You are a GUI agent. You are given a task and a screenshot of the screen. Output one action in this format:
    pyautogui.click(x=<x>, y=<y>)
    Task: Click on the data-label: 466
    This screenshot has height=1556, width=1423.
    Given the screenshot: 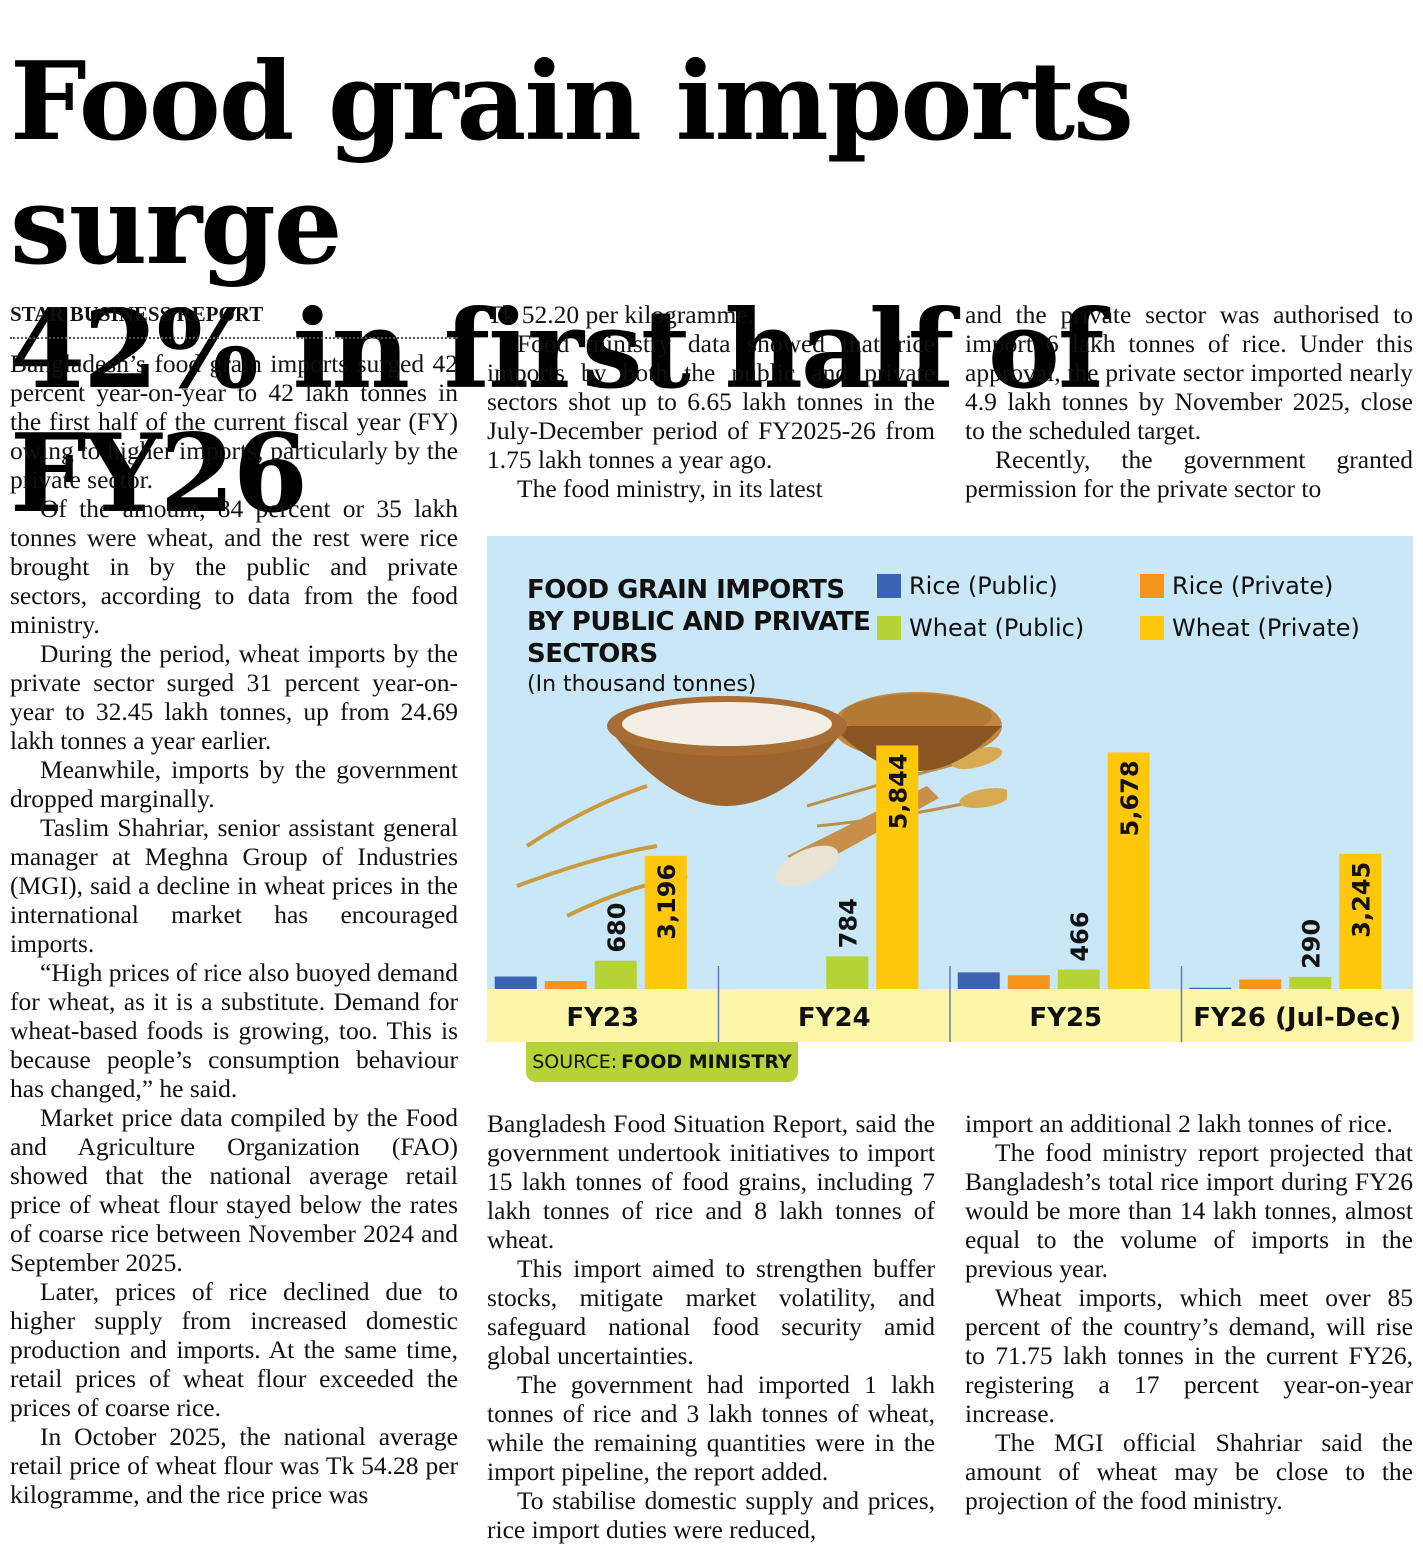 What is the action you would take?
    pyautogui.click(x=1080, y=936)
    